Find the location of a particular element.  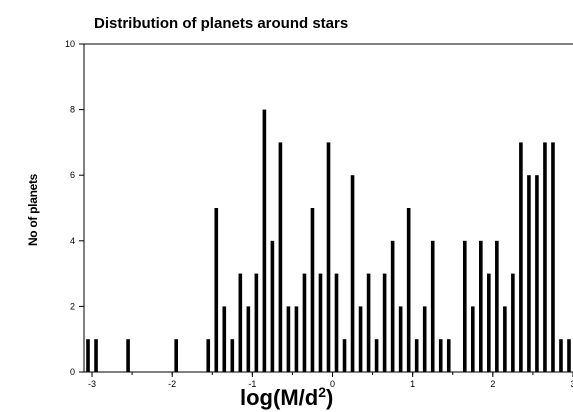

x-axis-label: log(M/d2) is located at coordinates (286, 397).